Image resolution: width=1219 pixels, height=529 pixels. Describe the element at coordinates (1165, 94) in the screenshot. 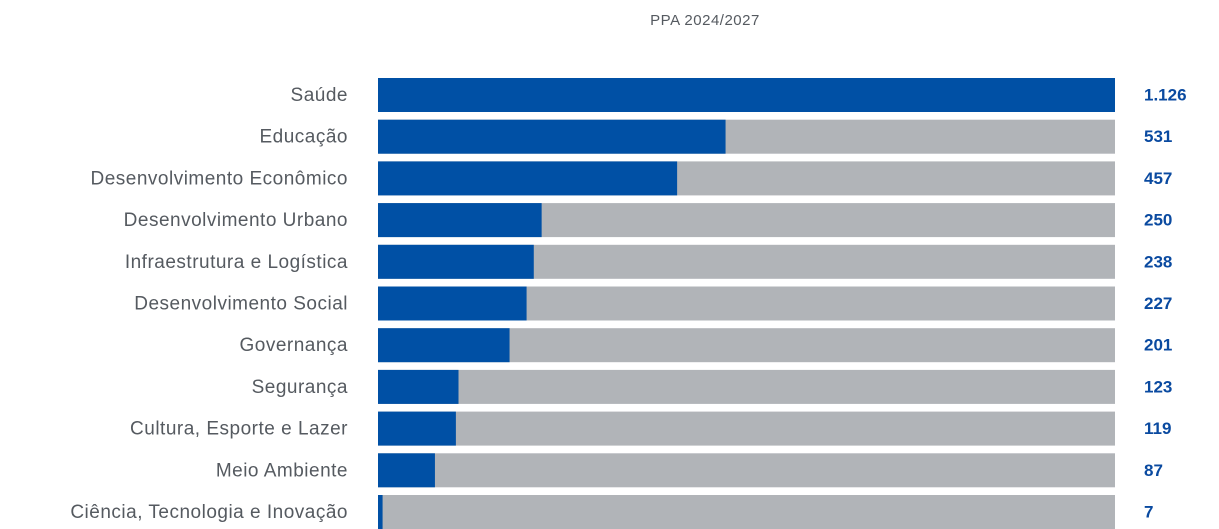

I see `value-label: 1.126` at that location.